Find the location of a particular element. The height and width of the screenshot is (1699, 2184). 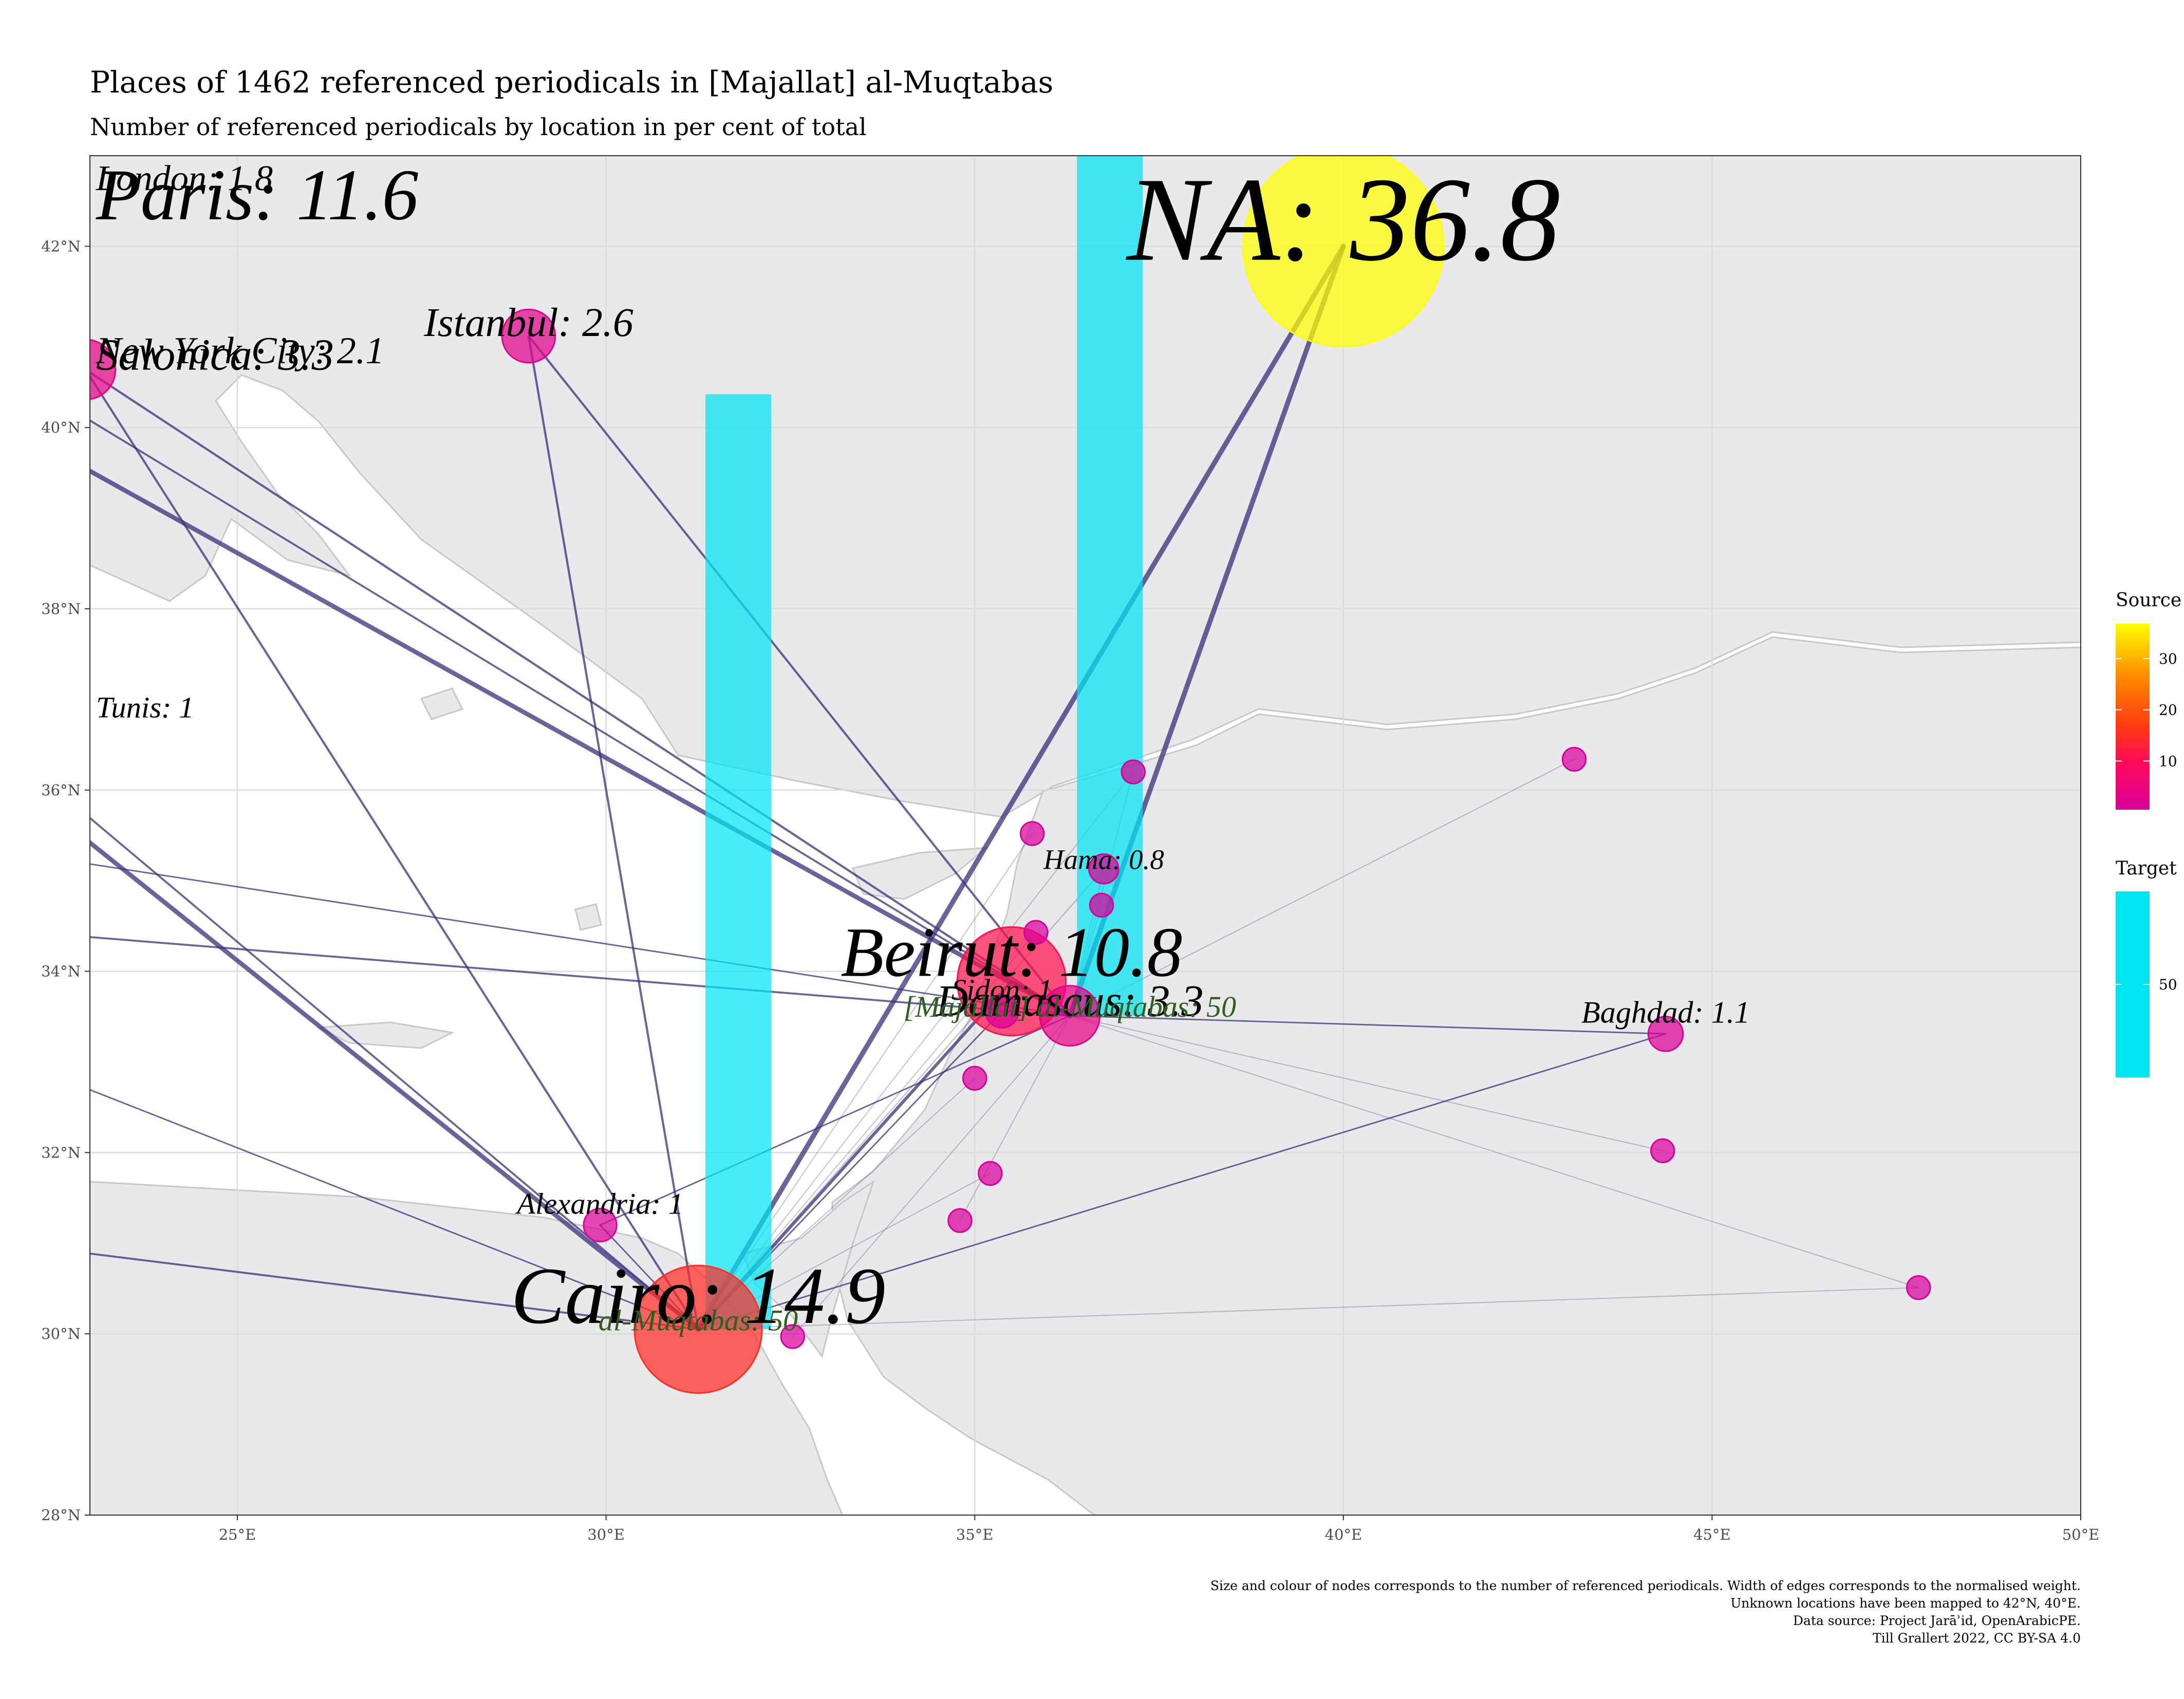

edge-basra-damascus is located at coordinates (1494, 1152).